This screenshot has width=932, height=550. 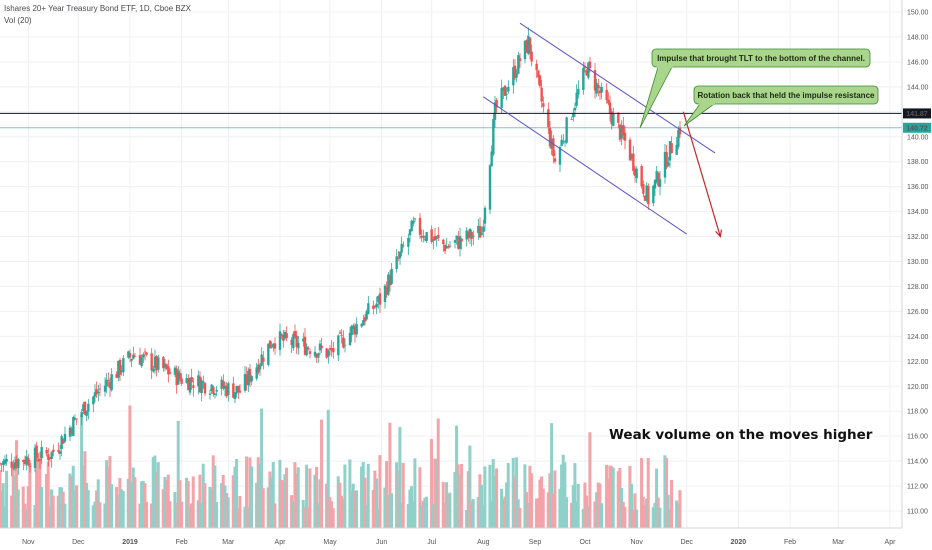 I want to click on x-tick-label: Nov, so click(x=636, y=542).